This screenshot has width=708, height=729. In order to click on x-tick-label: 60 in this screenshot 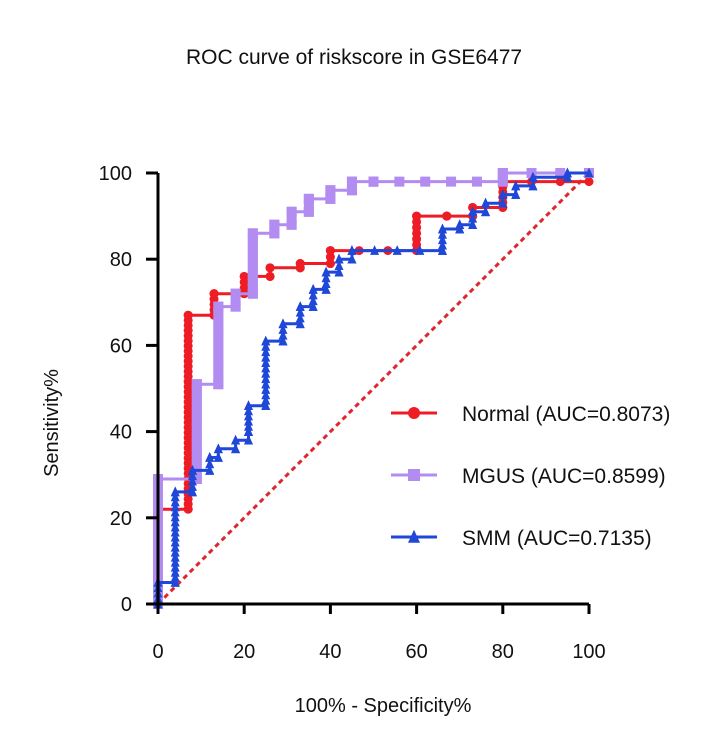, I will do `click(416, 652)`.